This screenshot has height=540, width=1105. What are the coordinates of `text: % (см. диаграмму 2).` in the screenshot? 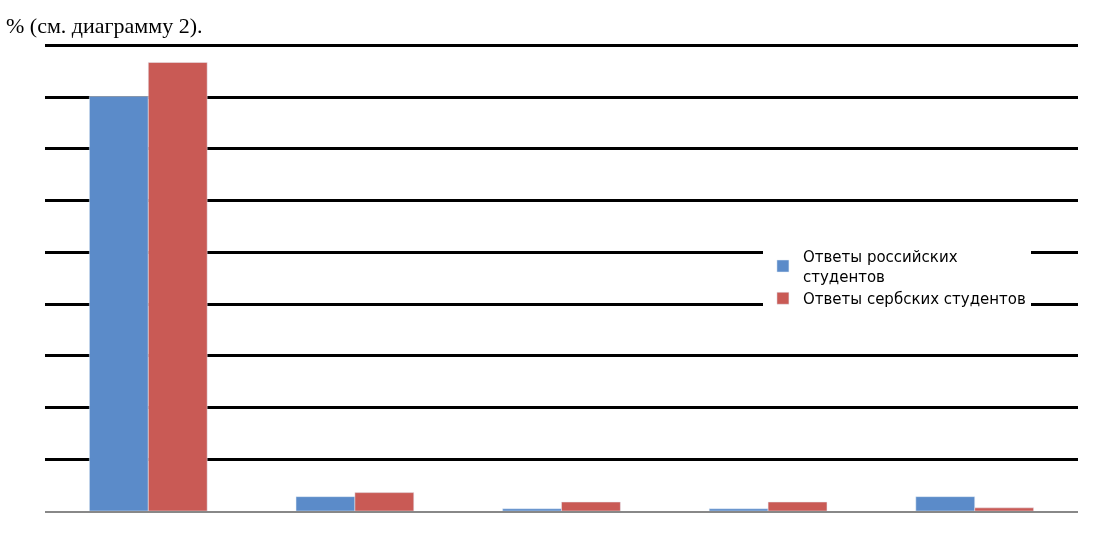 It's located at (104, 25).